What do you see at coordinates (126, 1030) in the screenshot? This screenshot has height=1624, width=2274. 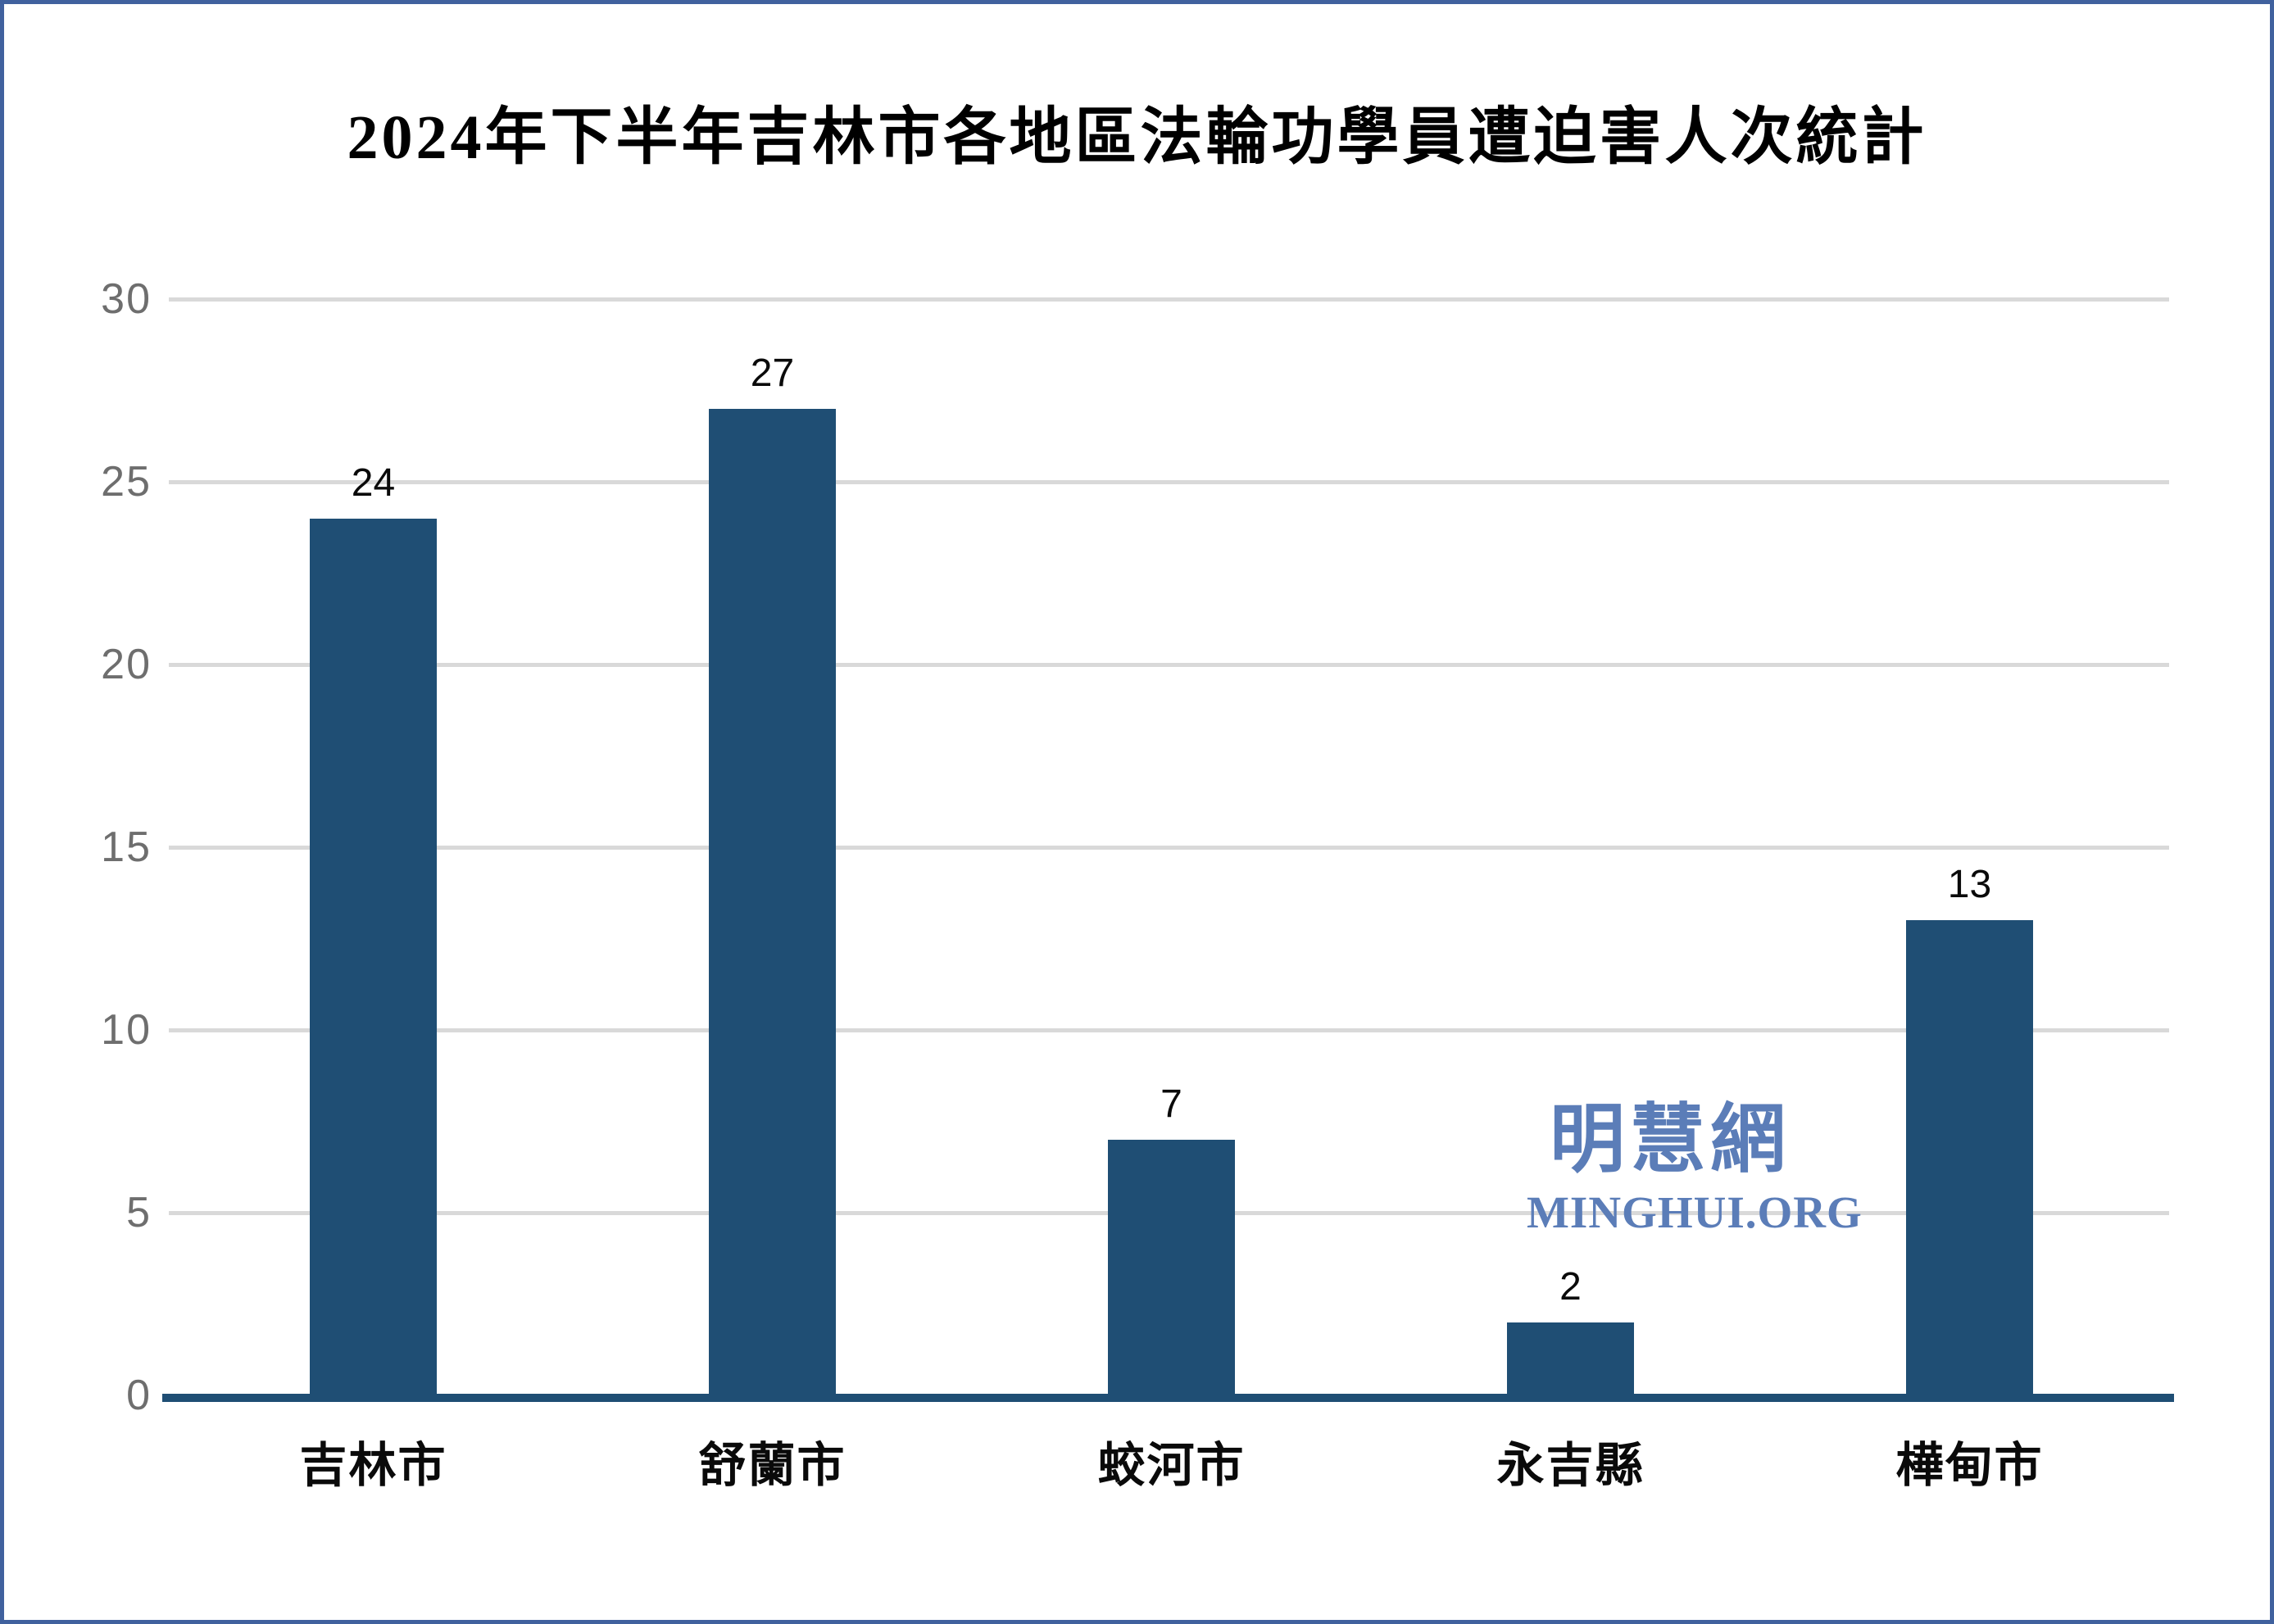 I see `y-tick-label: 10` at bounding box center [126, 1030].